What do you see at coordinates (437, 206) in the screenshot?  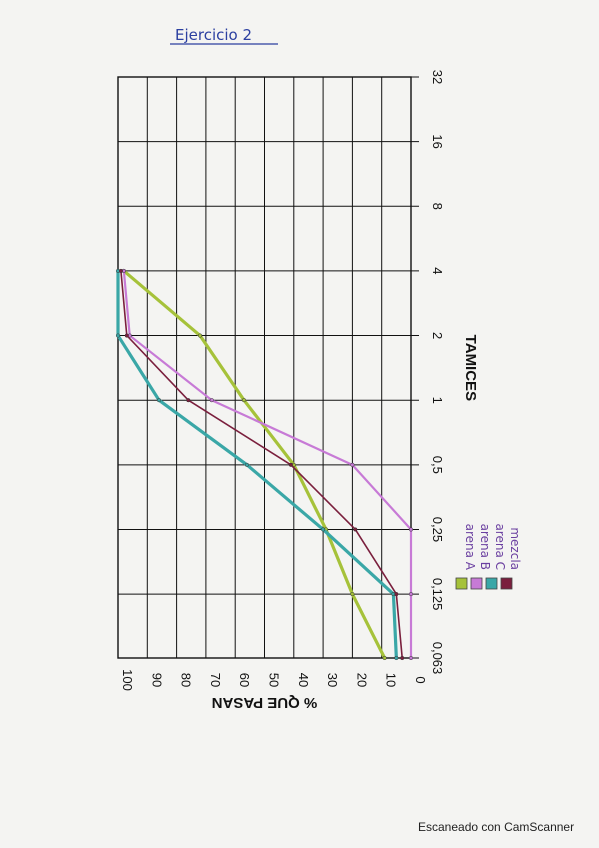 I see `x-tick-label: 8` at bounding box center [437, 206].